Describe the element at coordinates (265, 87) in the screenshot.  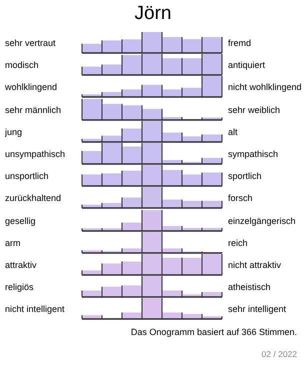
I see `y2-axis-title: nicht wohlklingend` at that location.